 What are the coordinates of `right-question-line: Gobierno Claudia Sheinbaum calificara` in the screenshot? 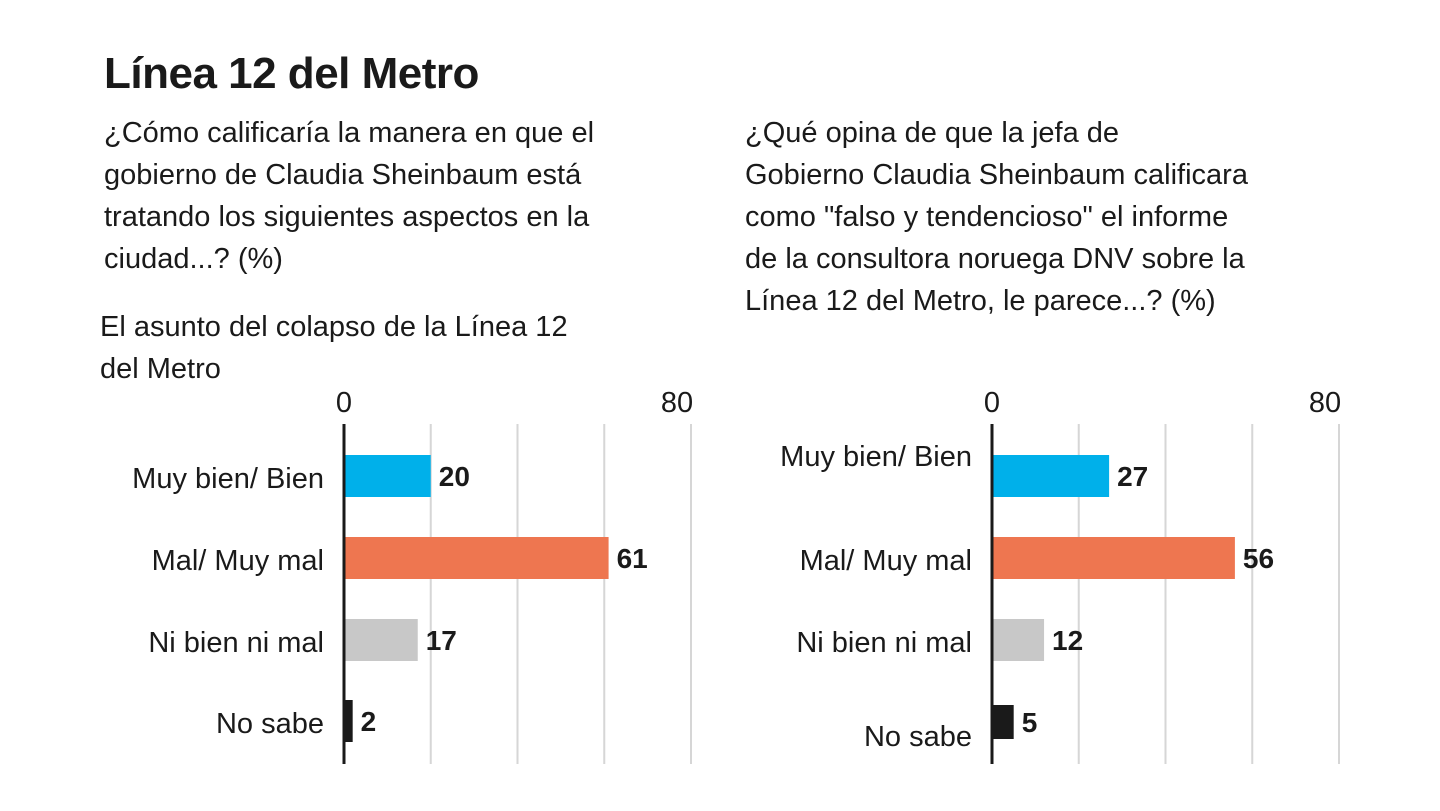 It's located at (996, 175).